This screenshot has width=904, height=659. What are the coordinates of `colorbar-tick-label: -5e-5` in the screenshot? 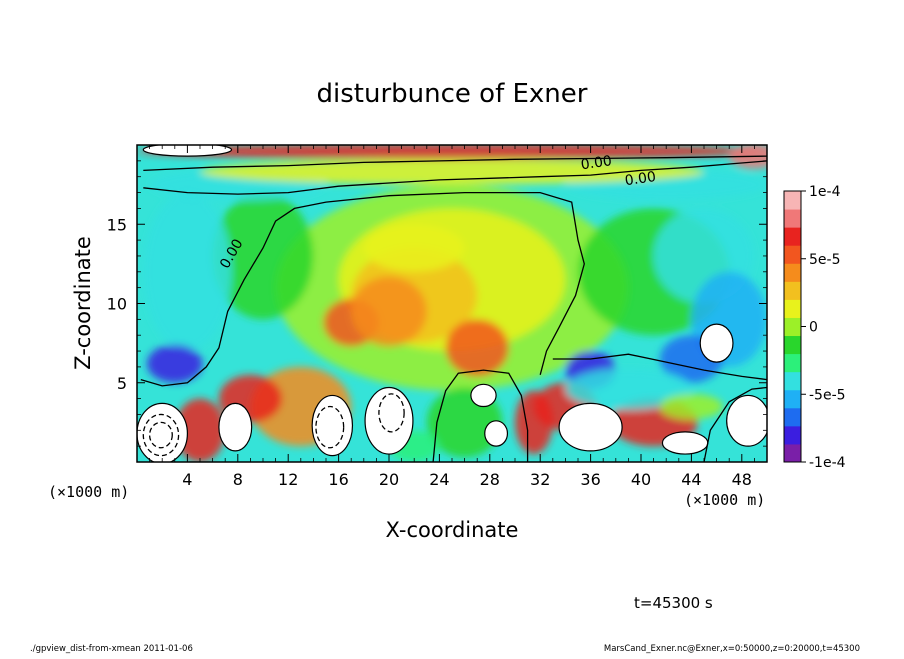 It's located at (827, 395).